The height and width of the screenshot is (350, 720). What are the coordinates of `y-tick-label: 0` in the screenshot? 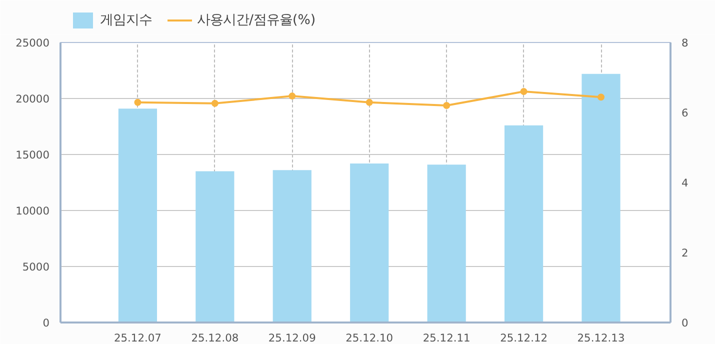 It's located at (46, 323).